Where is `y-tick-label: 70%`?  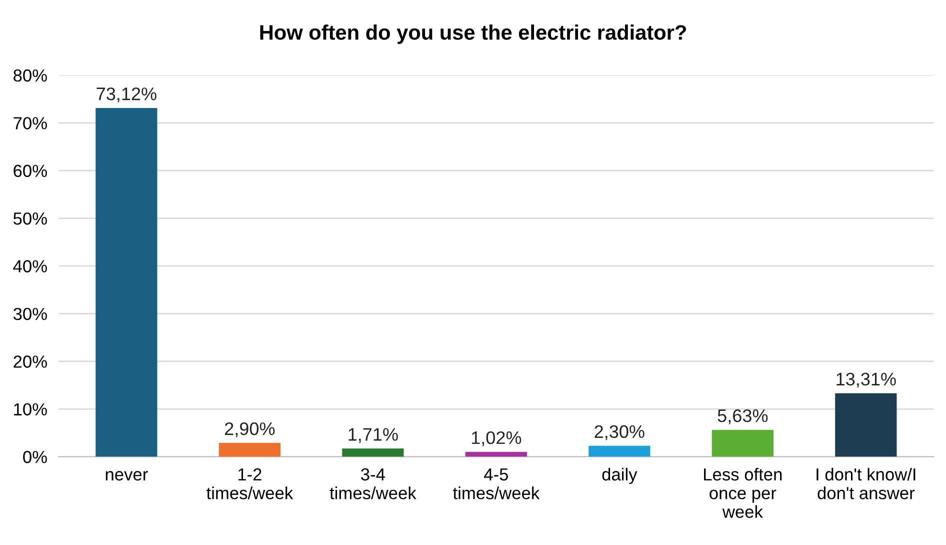 y-tick-label: 70% is located at coordinates (30, 123).